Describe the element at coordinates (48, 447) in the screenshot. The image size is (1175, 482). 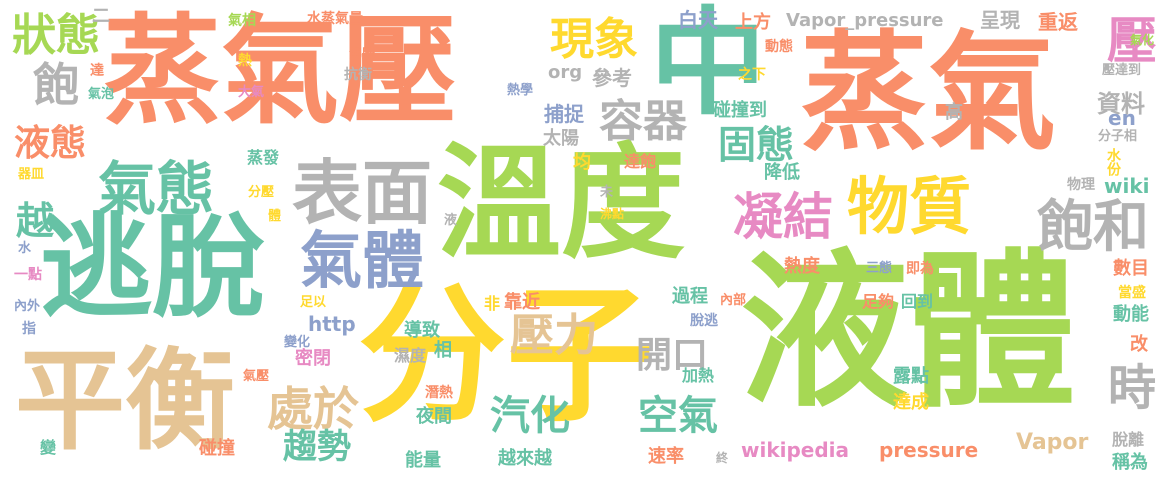
I see `word-bian: 變` at that location.